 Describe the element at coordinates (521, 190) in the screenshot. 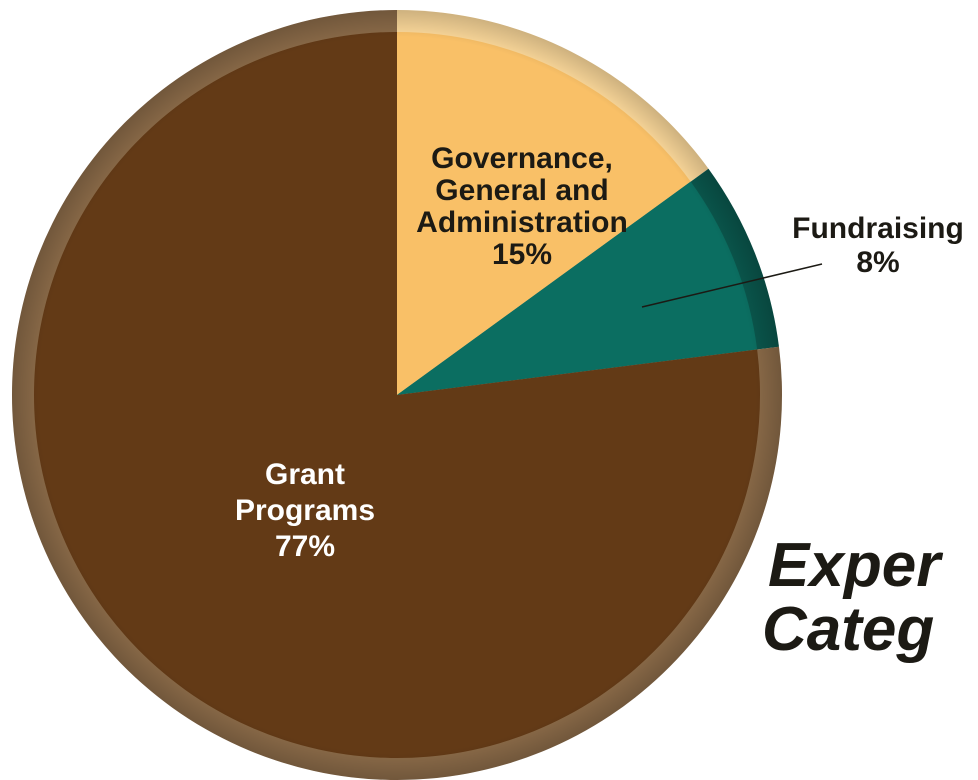

I see `slice-label-line: General and` at that location.